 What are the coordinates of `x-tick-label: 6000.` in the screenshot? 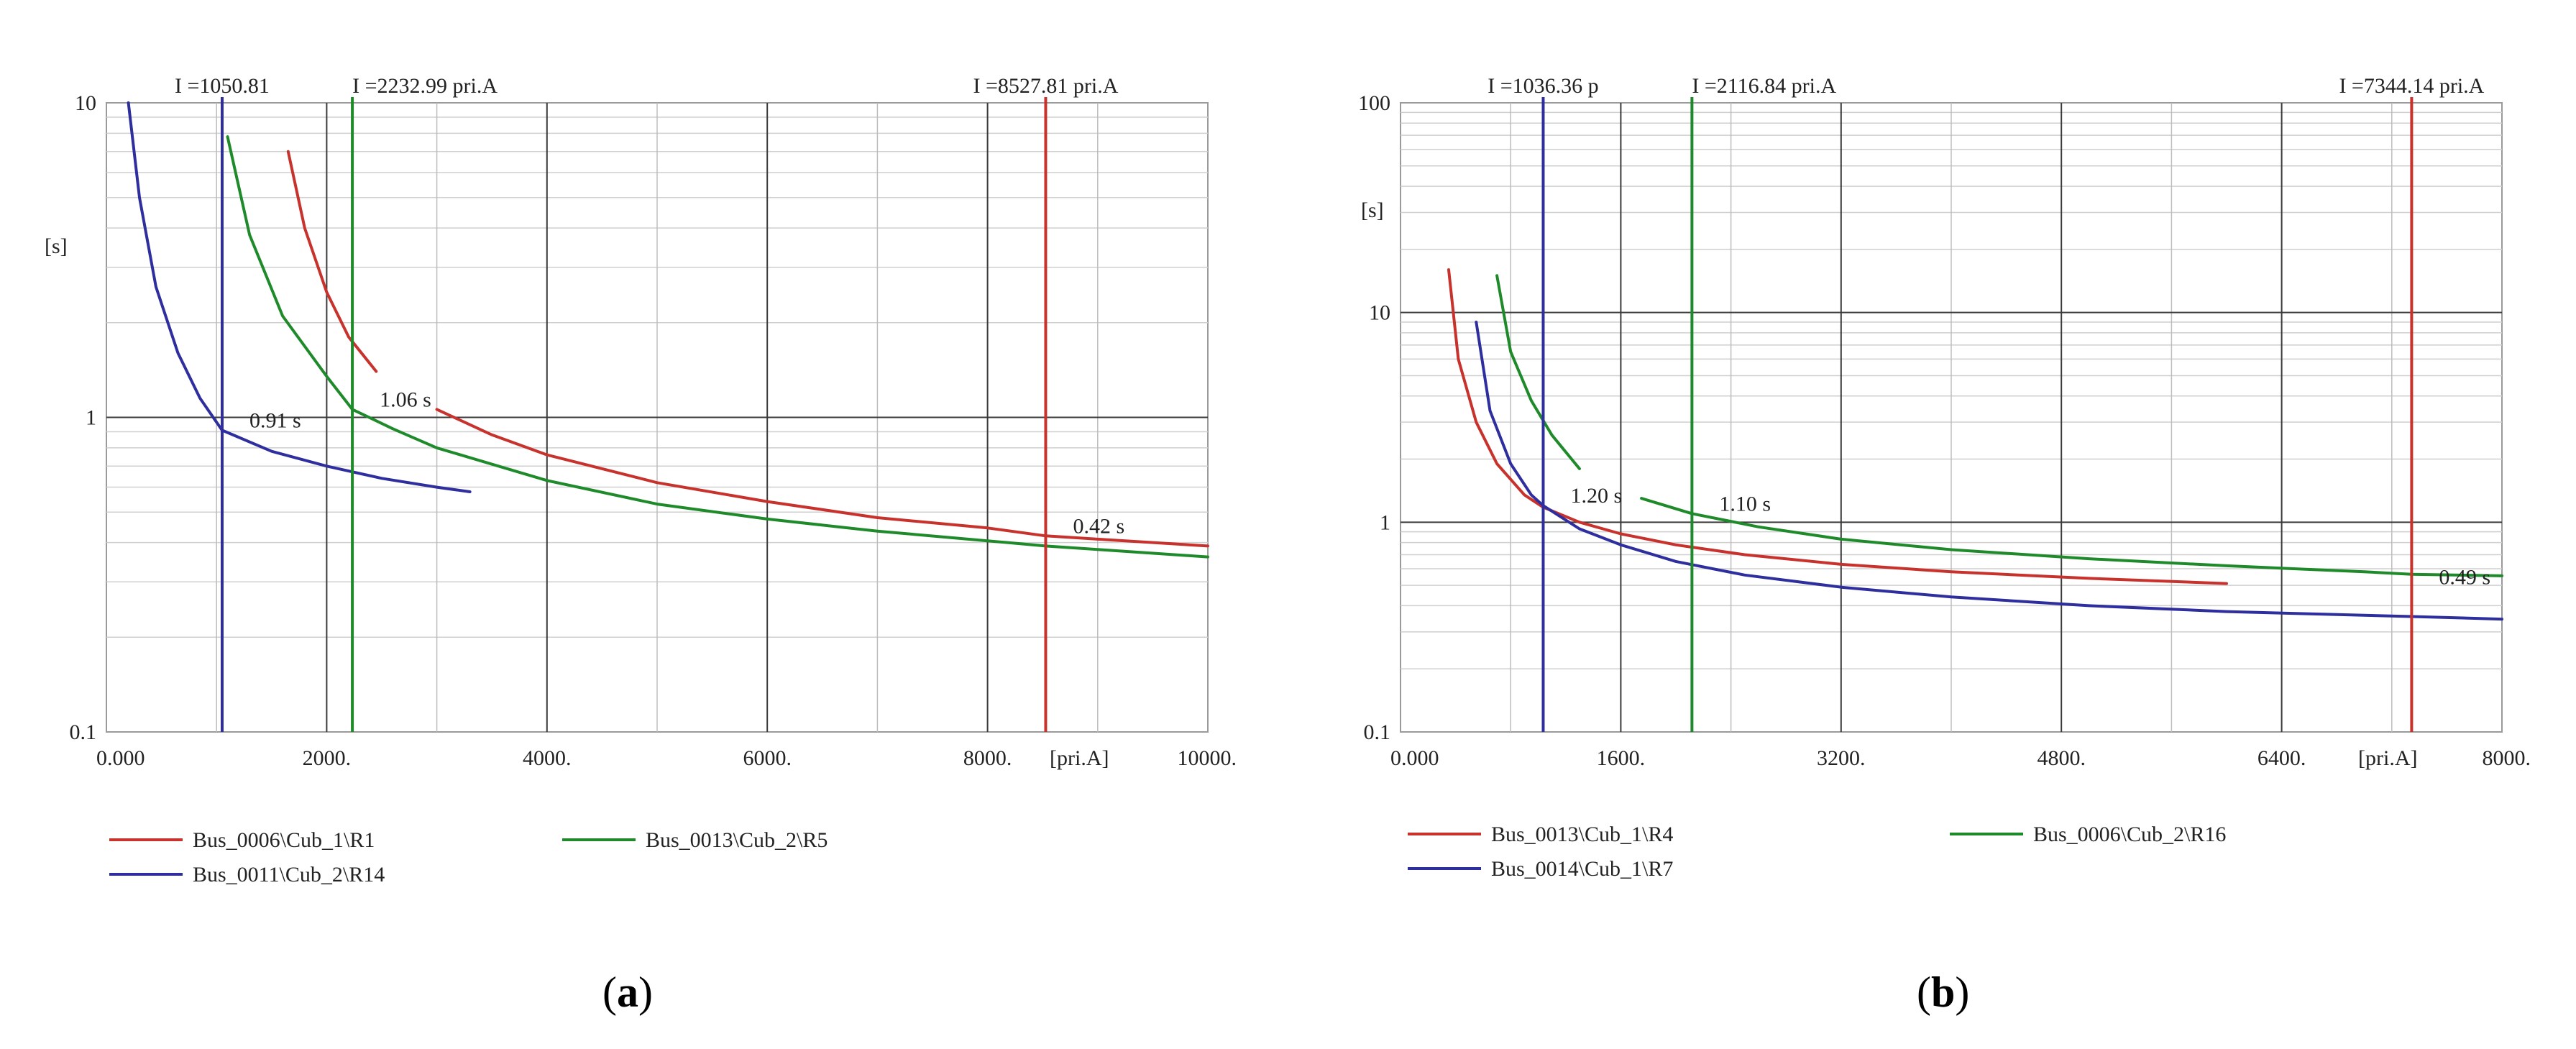 It's located at (768, 758).